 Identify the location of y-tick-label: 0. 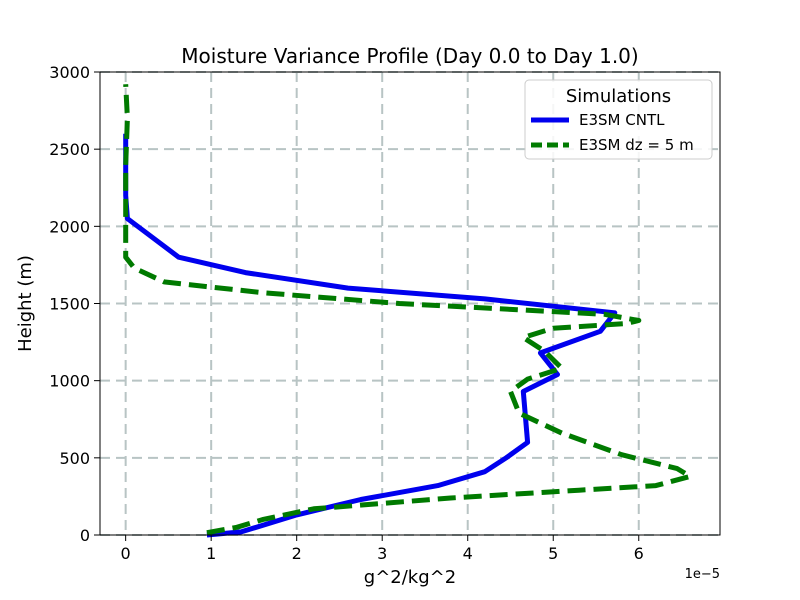
(85, 535).